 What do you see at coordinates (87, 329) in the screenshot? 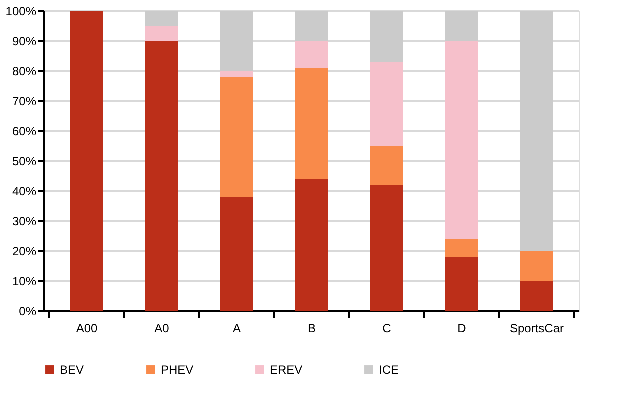
I see `x-tick-label: A00` at bounding box center [87, 329].